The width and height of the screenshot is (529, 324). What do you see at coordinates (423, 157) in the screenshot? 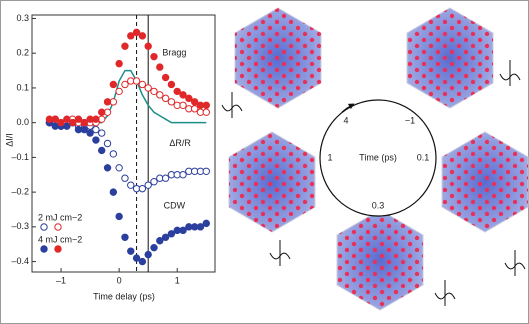
I see `time-value: 0.1` at bounding box center [423, 157].